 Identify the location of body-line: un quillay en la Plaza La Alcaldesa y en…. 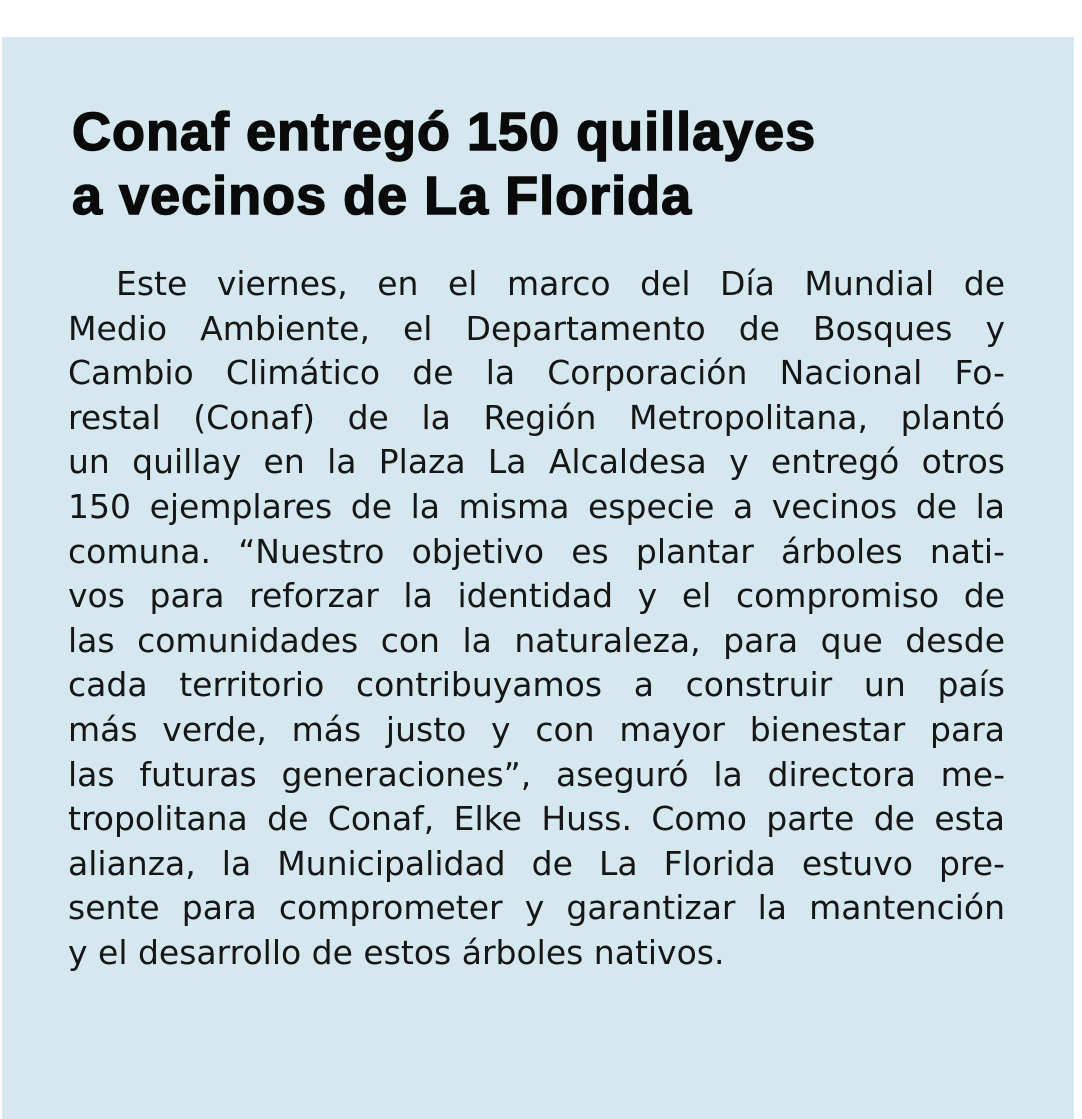
(536, 462).